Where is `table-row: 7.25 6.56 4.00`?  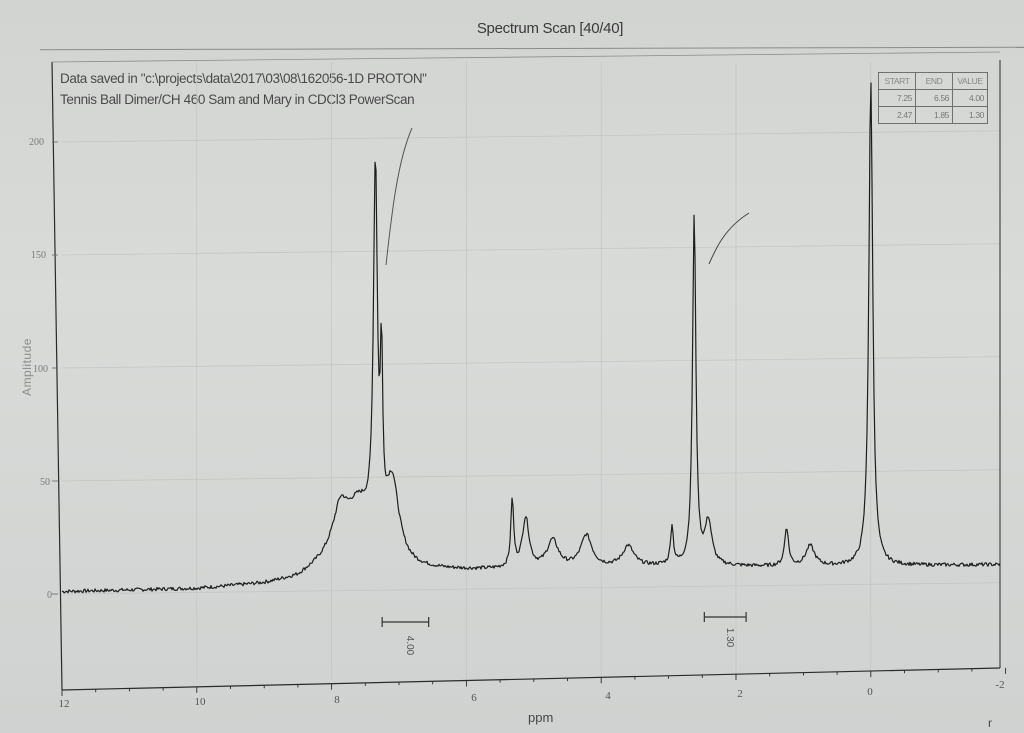 table-row: 7.25 6.56 4.00 is located at coordinates (933, 98).